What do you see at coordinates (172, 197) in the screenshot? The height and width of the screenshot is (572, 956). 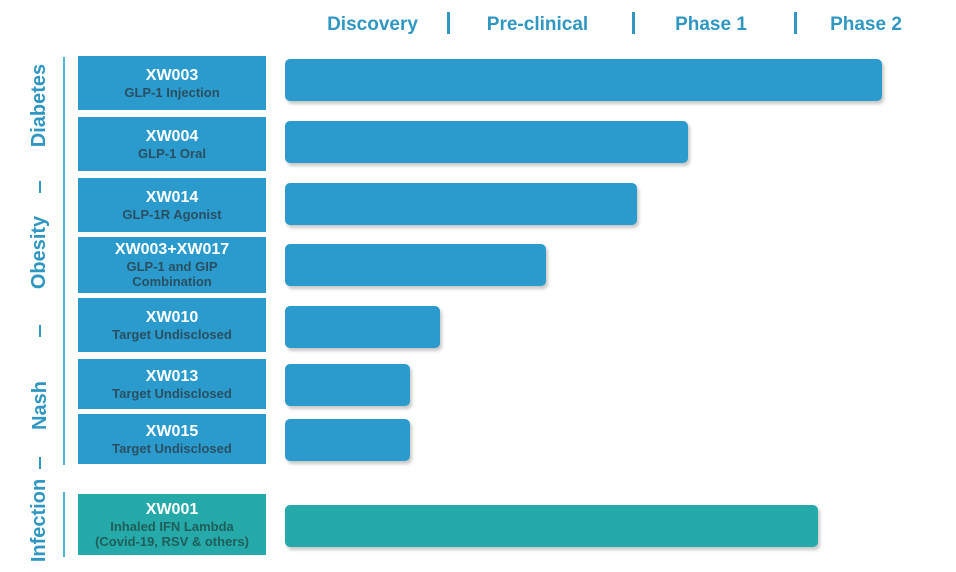 I see `program-code: XW014` at bounding box center [172, 197].